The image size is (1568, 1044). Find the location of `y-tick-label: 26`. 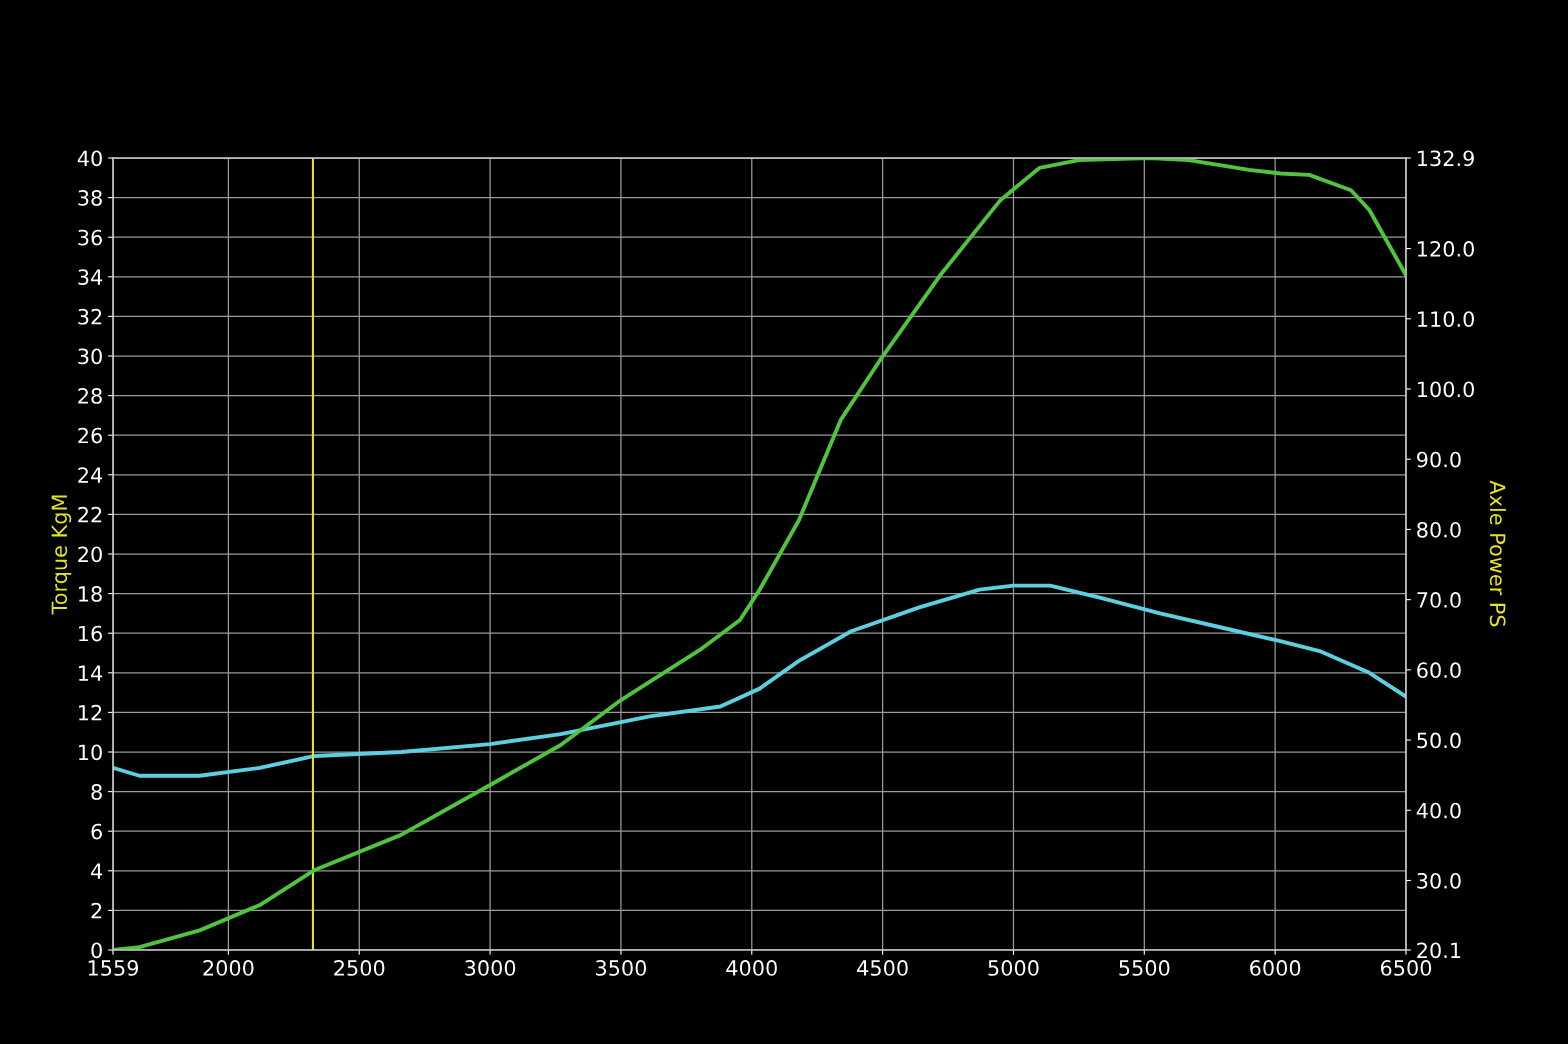

y-tick-label: 26 is located at coordinates (90, 435).